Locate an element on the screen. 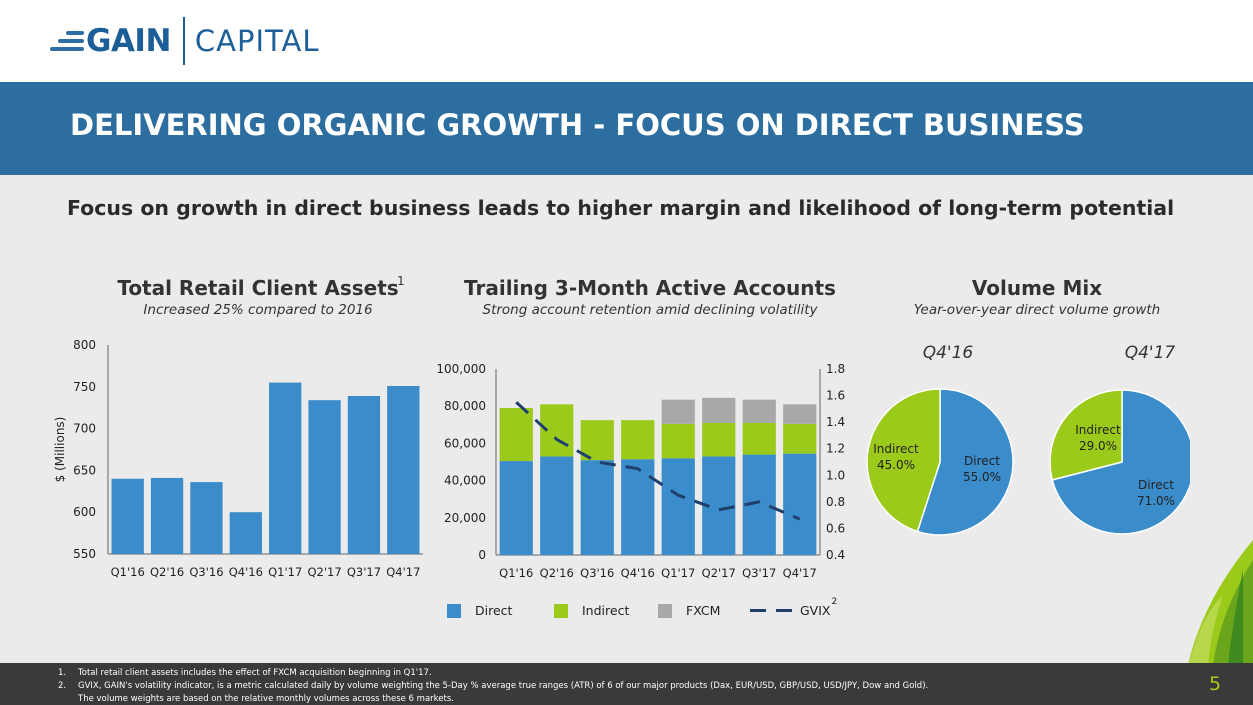 This screenshot has width=1253, height=705. logo-stripes-icon is located at coordinates (67, 41).